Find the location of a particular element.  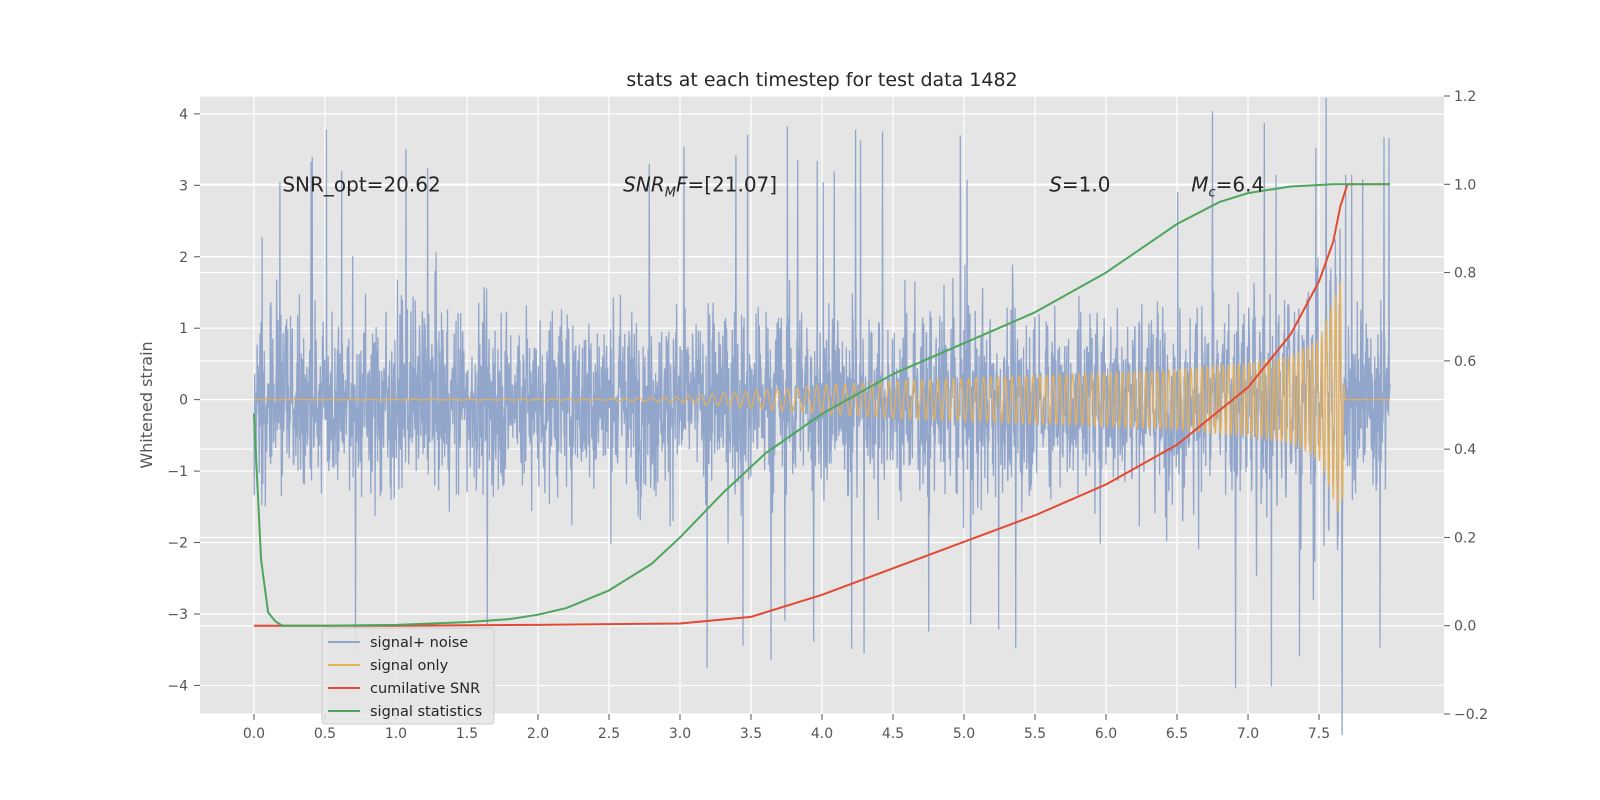

y-tick-label: −2 is located at coordinates (177, 544).